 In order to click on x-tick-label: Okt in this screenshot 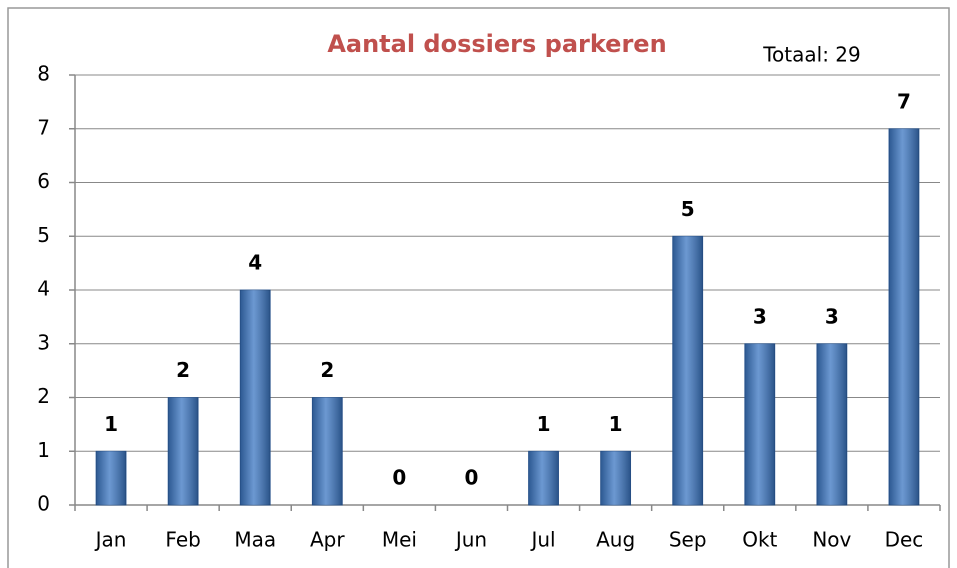, I will do `click(759, 540)`.